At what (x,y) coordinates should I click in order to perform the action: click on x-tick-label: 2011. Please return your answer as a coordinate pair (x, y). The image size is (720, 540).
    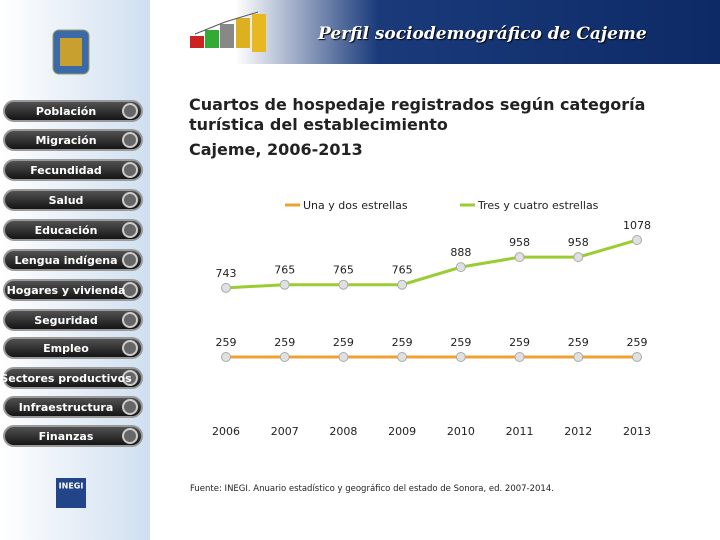
    Looking at the image, I should click on (520, 431).